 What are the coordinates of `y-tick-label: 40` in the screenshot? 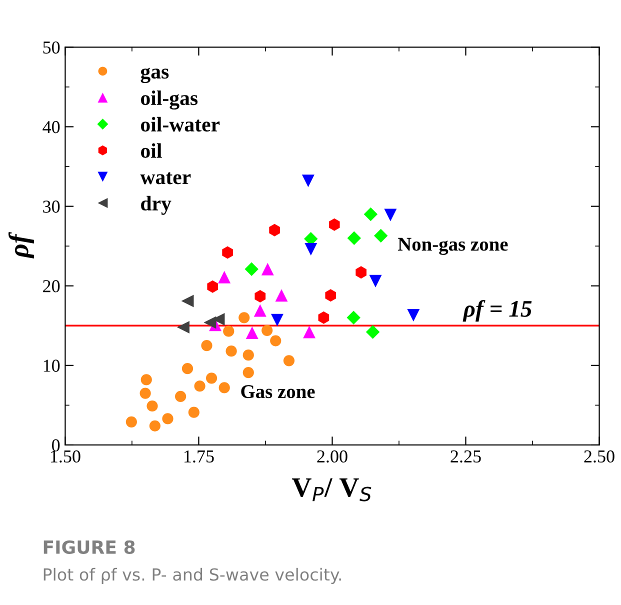 It's located at (51, 127).